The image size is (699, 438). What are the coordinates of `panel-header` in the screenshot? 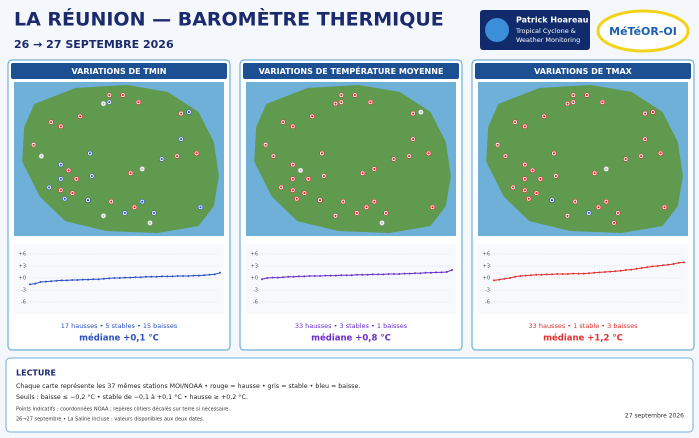 It's located at (351, 71).